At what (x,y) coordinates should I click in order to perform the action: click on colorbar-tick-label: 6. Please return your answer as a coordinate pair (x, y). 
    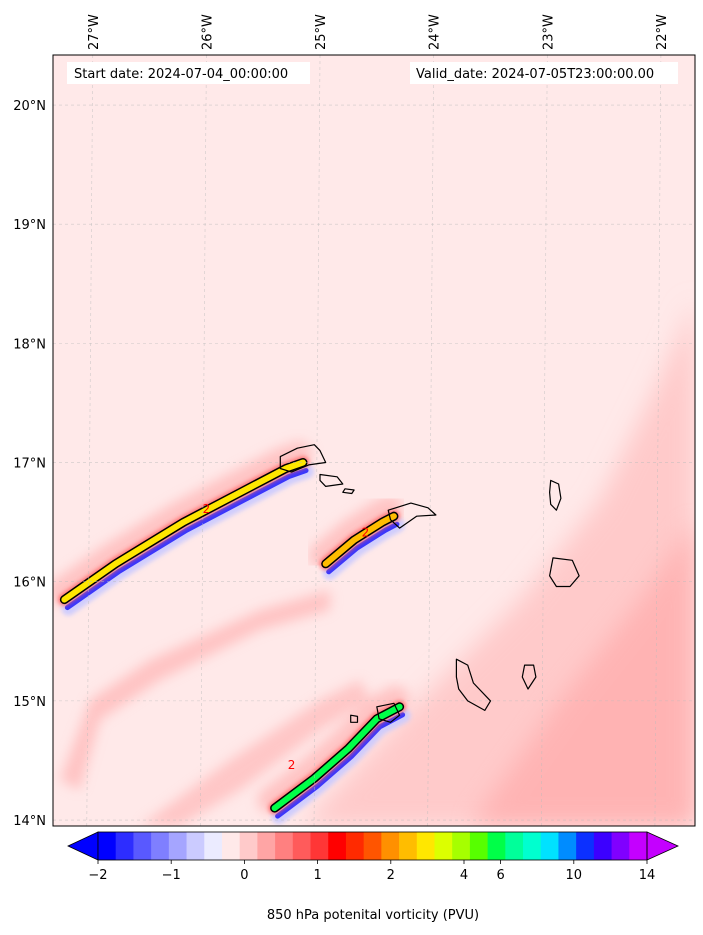
    Looking at the image, I should click on (500, 875).